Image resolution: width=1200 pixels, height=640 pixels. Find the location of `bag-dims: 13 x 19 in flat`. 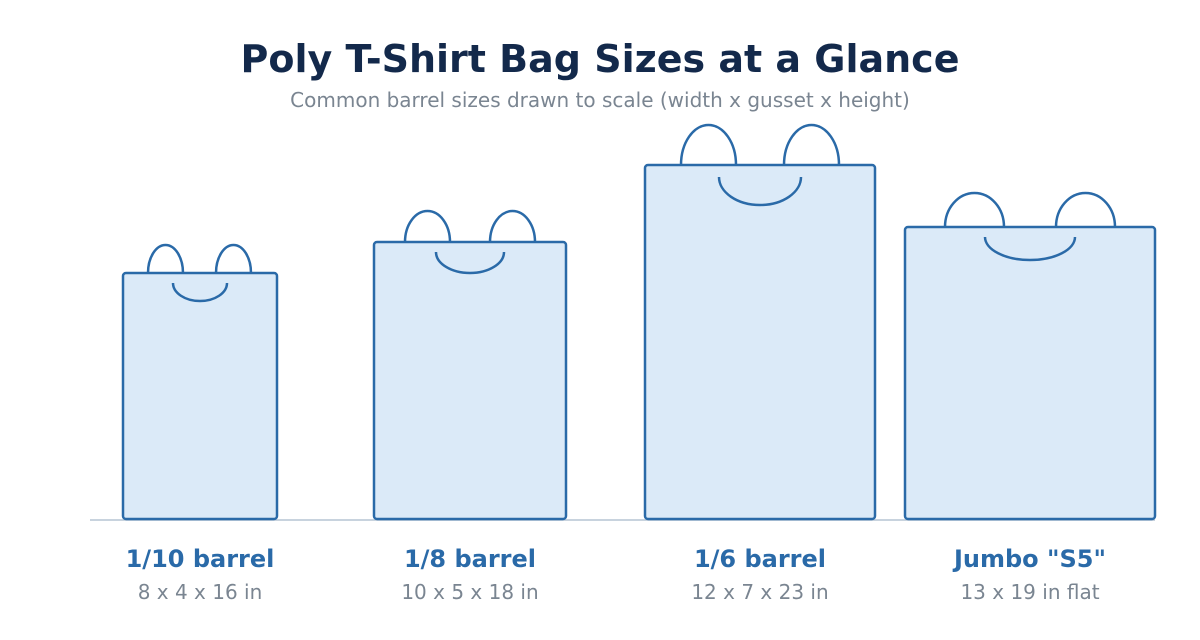

bag-dims: 13 x 19 in flat is located at coordinates (1029, 592).